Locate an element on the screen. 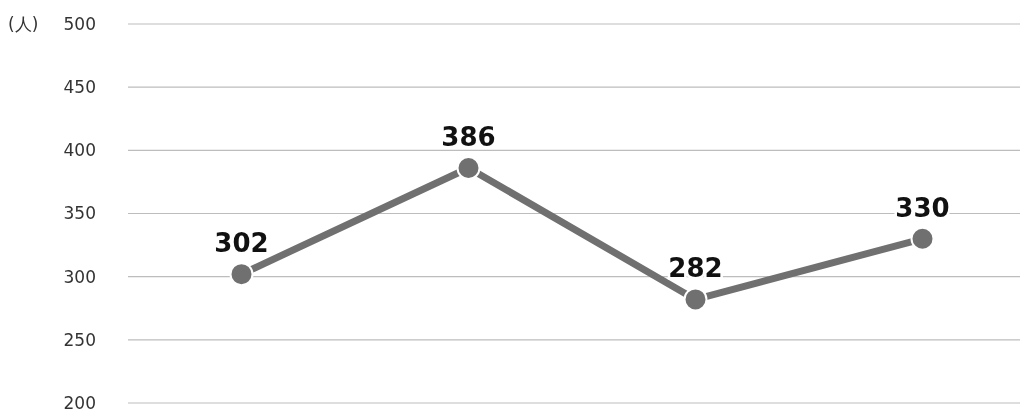 The height and width of the screenshot is (413, 1026). y-tick-label: 200 is located at coordinates (79, 402).